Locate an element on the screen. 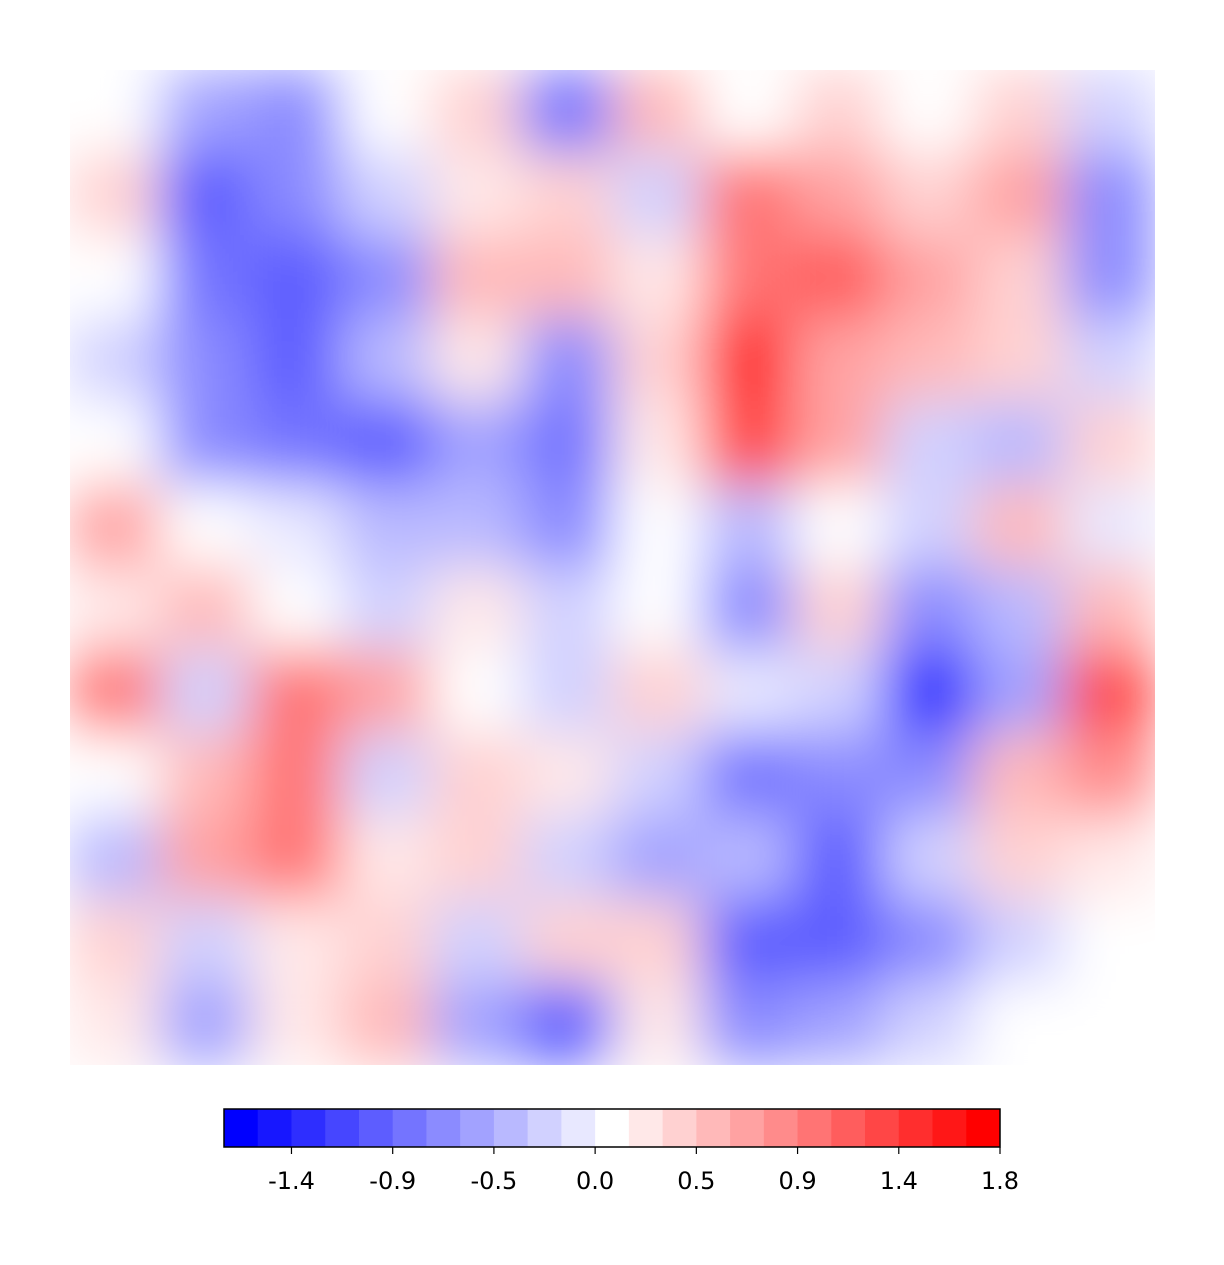  colorbar-tick-label: -1.4 is located at coordinates (291, 1181).